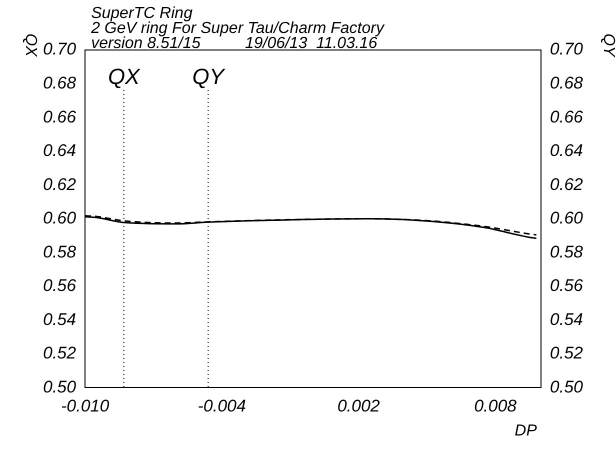 This screenshot has width=616, height=450. What do you see at coordinates (567, 49) in the screenshot?
I see `y2-tick-label: 0.70` at bounding box center [567, 49].